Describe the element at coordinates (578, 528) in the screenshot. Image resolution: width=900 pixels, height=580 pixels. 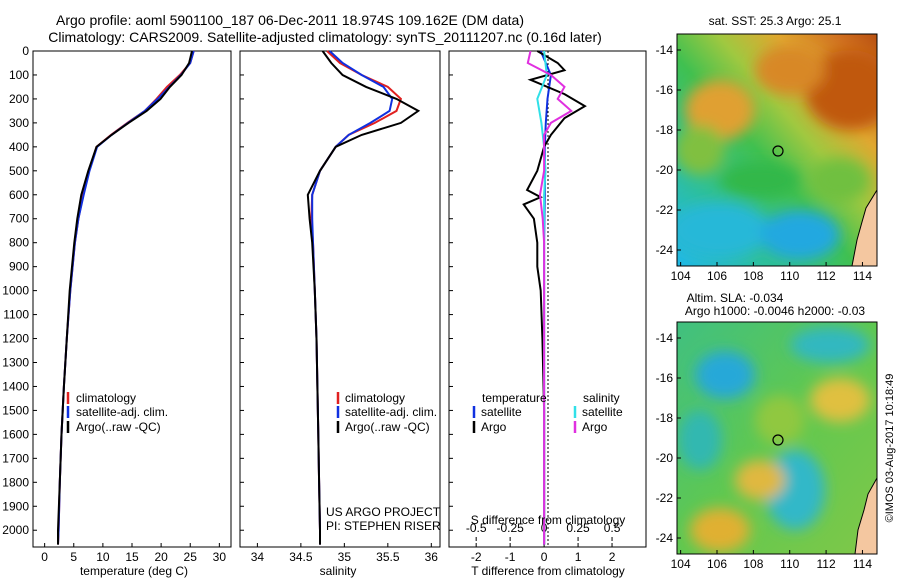
I see `x-tick-label: 0.25` at that location.